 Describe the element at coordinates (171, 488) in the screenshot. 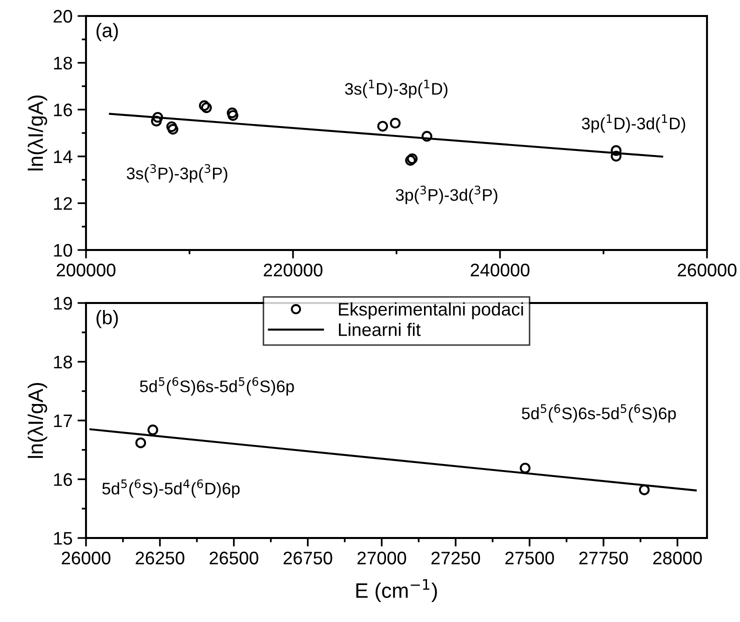

I see `text: 5d$^{5}$($^{6}$S)-5d$^{4}$($^{6}$D)6p` at that location.